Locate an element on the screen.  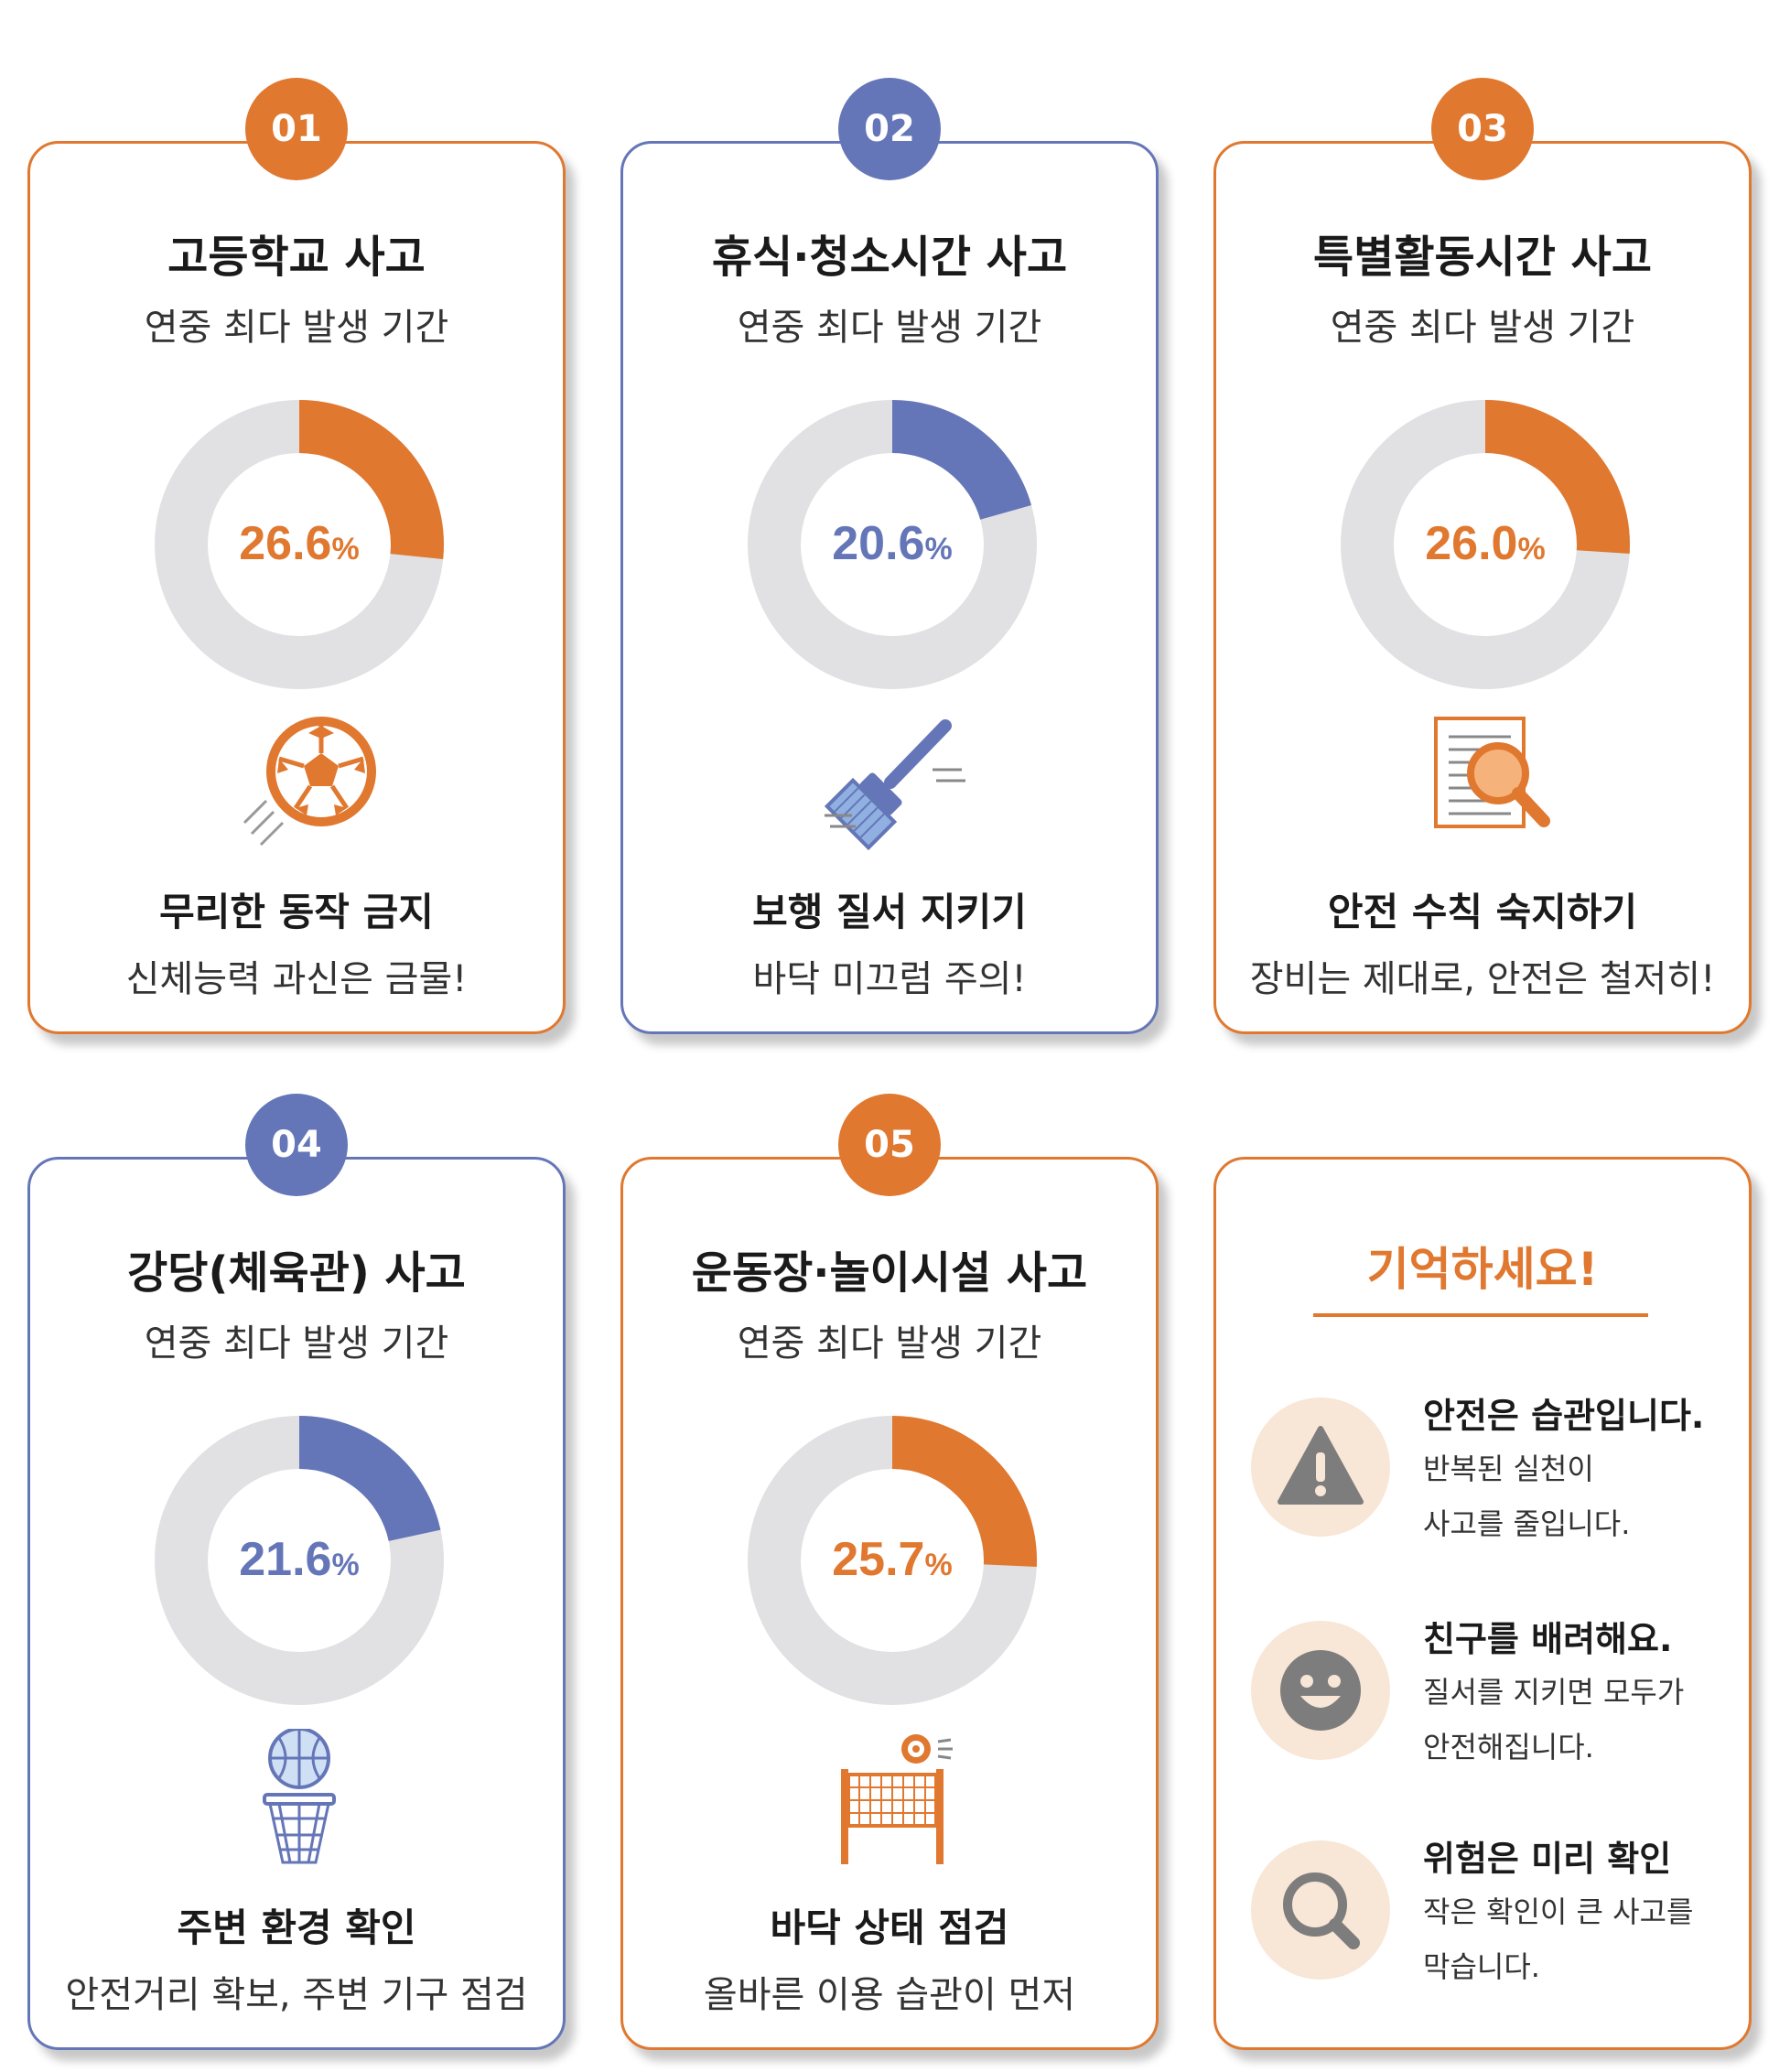
card-title: 운동장·놀이시설 사고 is located at coordinates (890, 1273).